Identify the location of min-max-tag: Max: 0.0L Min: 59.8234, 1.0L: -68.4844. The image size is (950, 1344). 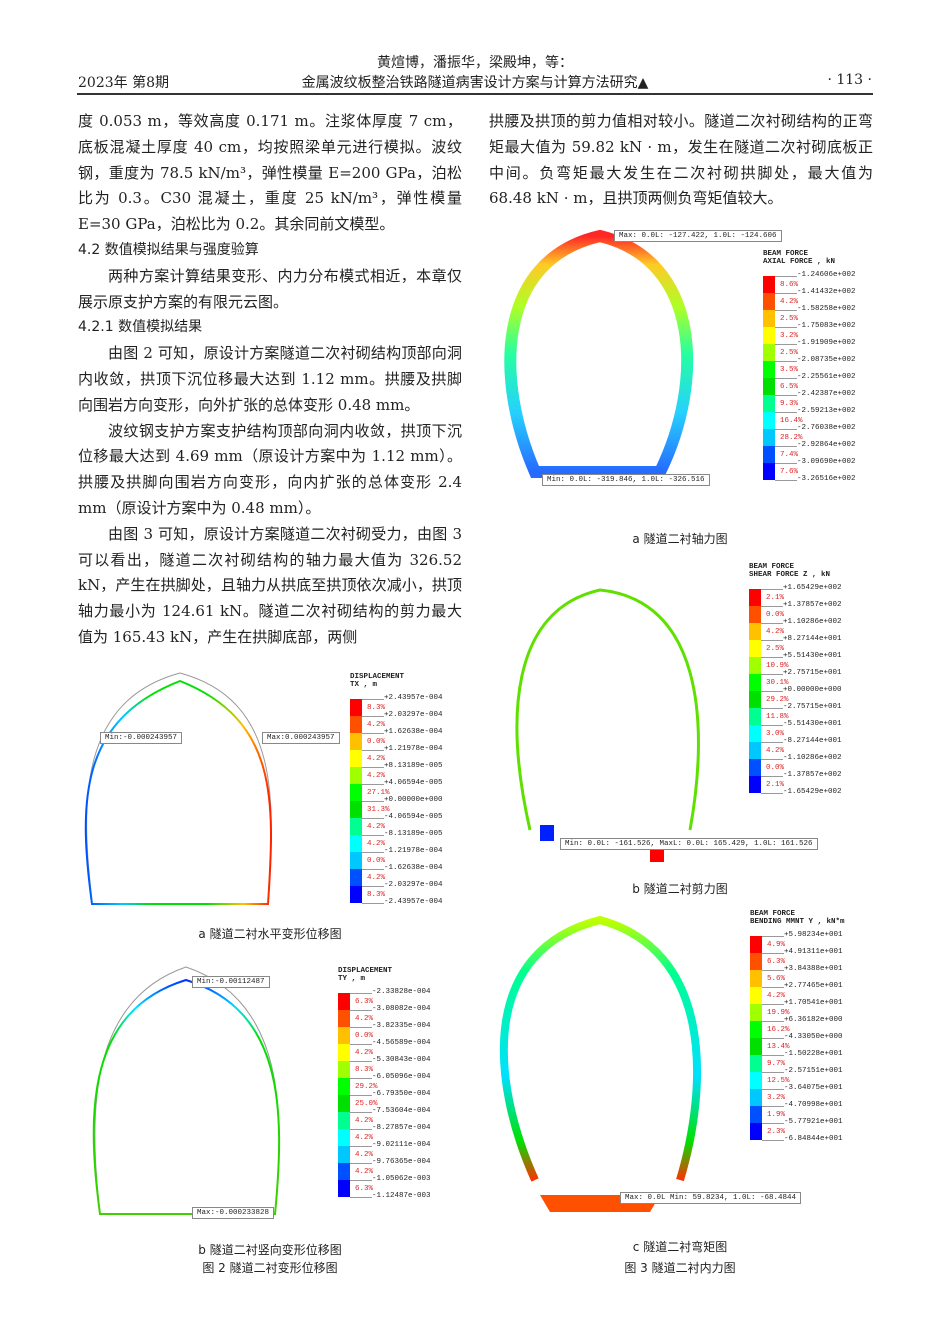
(711, 1198).